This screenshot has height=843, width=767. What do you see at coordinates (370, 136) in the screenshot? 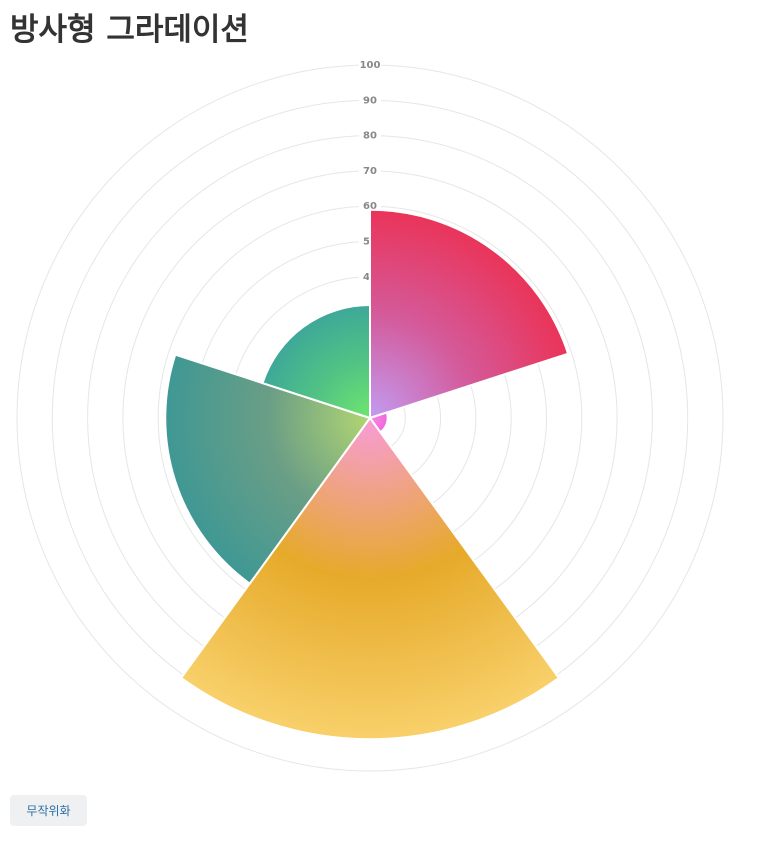
I see `r-tick-label: 80` at bounding box center [370, 136].